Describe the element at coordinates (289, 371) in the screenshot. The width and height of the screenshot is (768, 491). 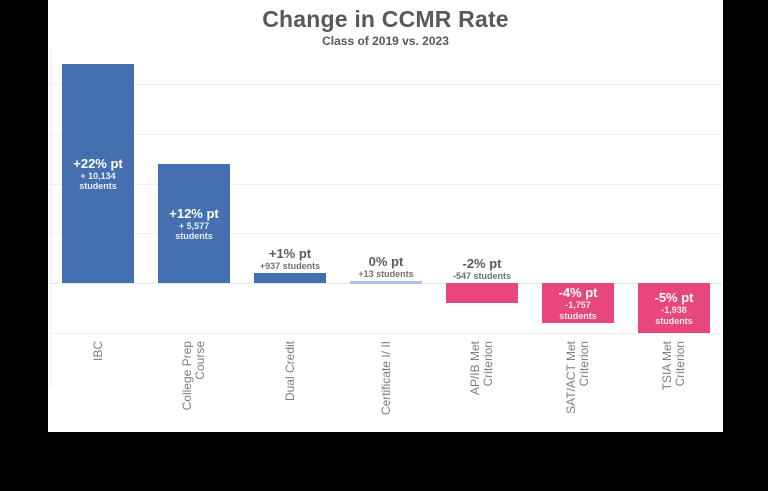
I see `x-axis-label-line: Dual Credit` at that location.